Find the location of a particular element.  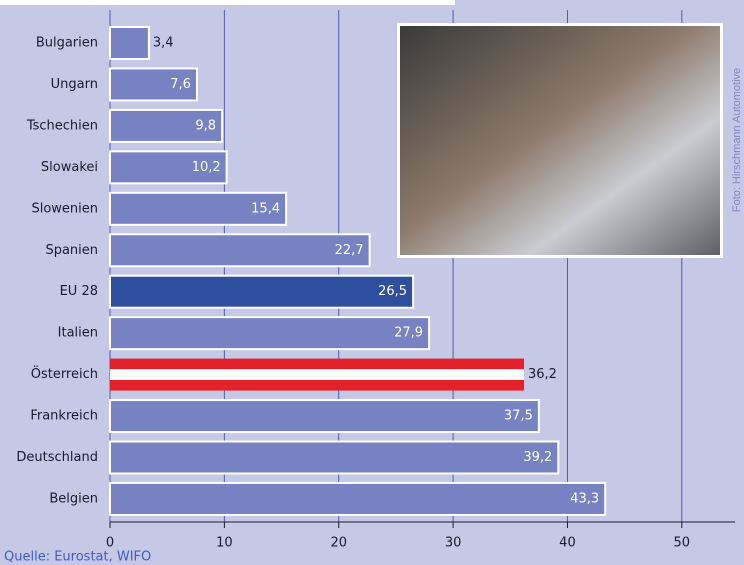

x-tick-label: 40 is located at coordinates (567, 543).